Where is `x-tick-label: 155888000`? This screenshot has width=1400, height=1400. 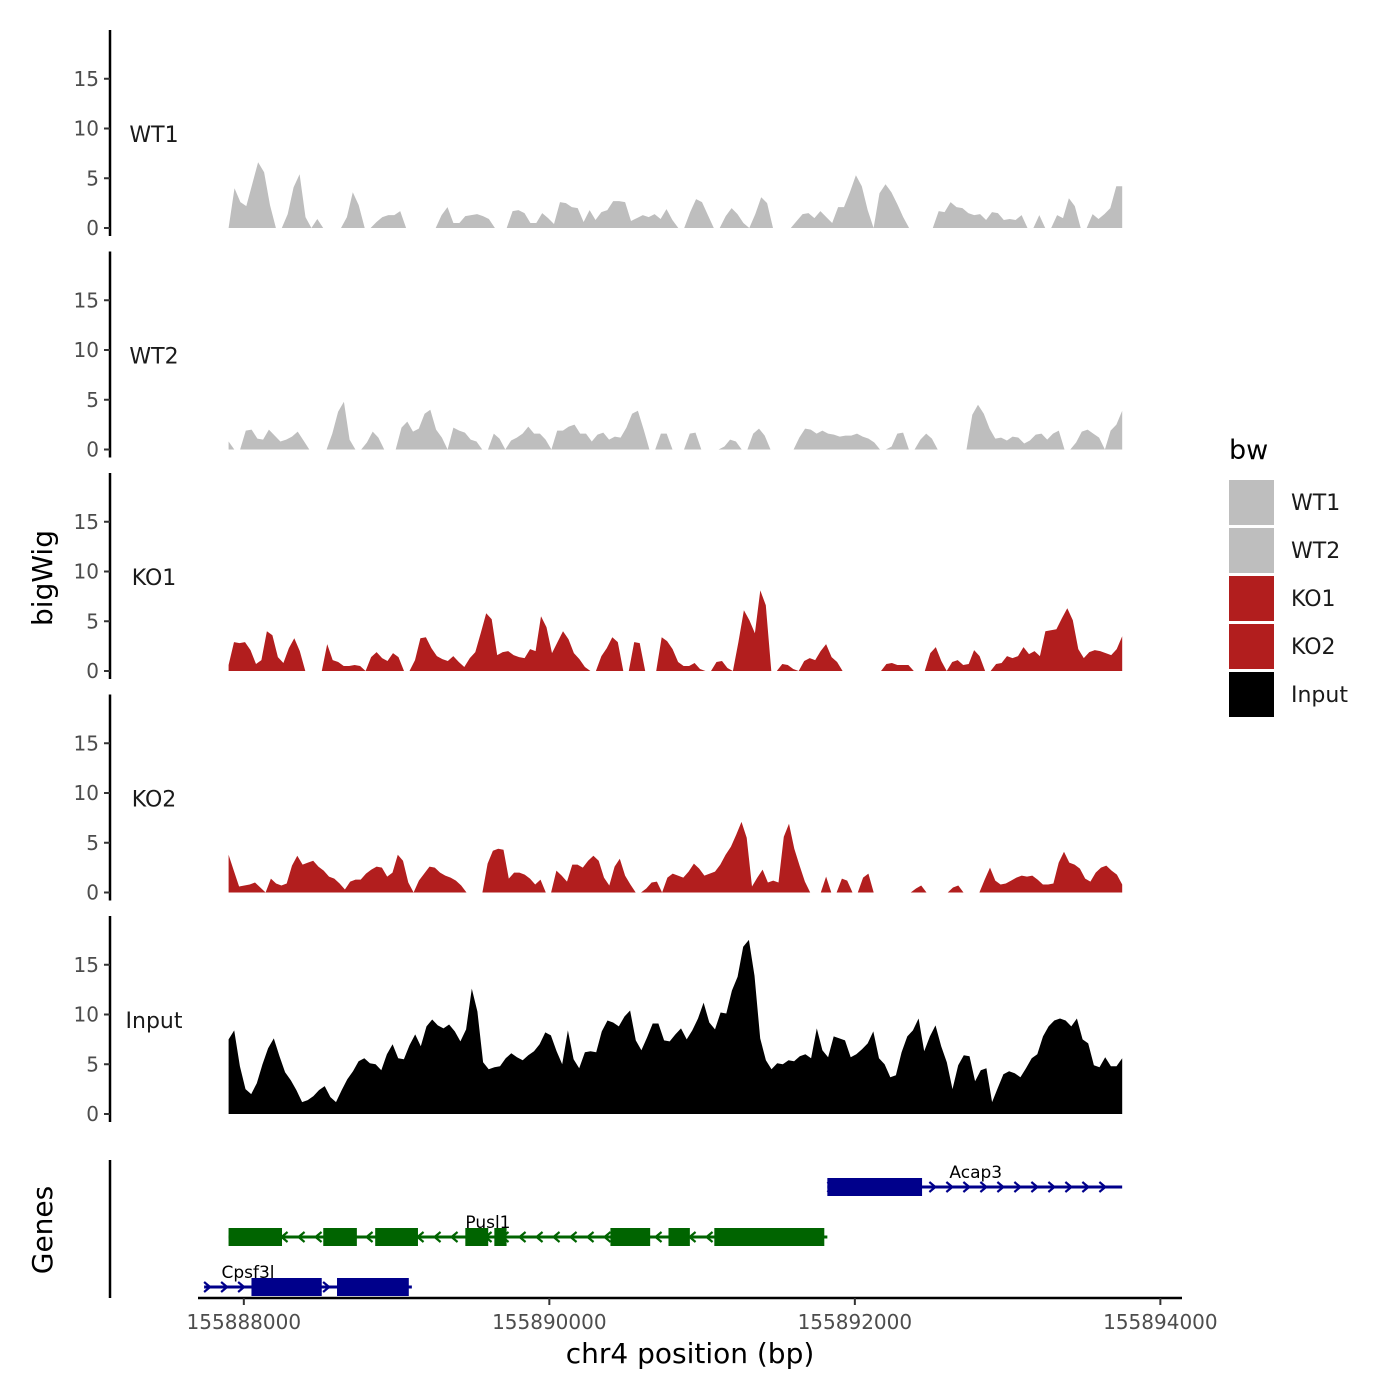
x-tick-label: 155888000 is located at coordinates (244, 1322).